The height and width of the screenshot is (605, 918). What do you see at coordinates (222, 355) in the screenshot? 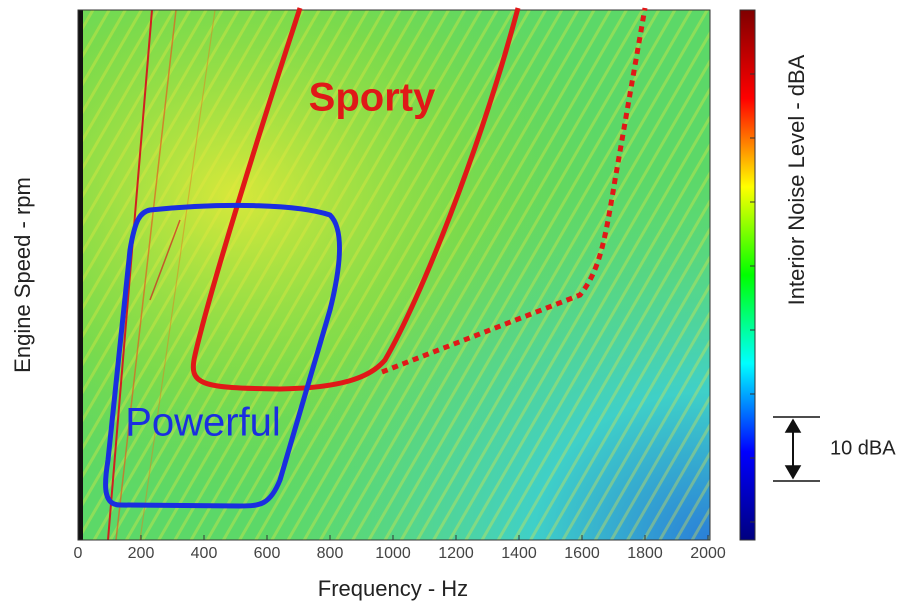
I see `powerful-region` at bounding box center [222, 355].